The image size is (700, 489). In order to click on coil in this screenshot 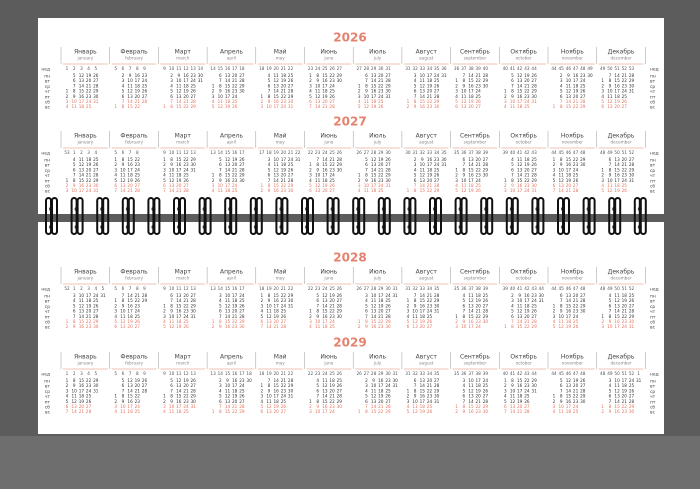, I will do `click(80, 216)`.